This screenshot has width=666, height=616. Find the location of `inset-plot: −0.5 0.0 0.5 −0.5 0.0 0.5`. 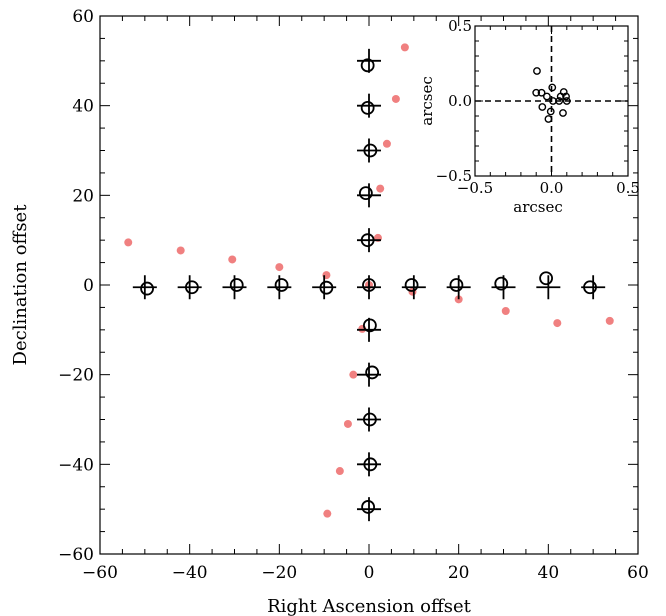

inset-plot: −0.5 0.0 0.5 −0.5 0.0 0.5 is located at coordinates (538, 107).